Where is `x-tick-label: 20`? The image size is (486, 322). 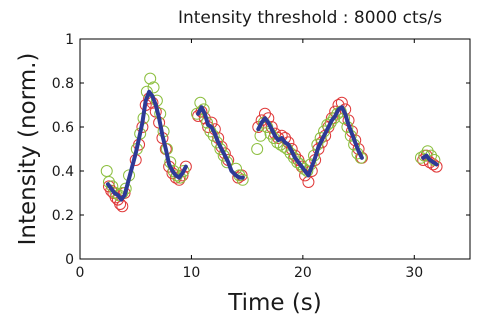 x-tick-label: 20 is located at coordinates (303, 273).